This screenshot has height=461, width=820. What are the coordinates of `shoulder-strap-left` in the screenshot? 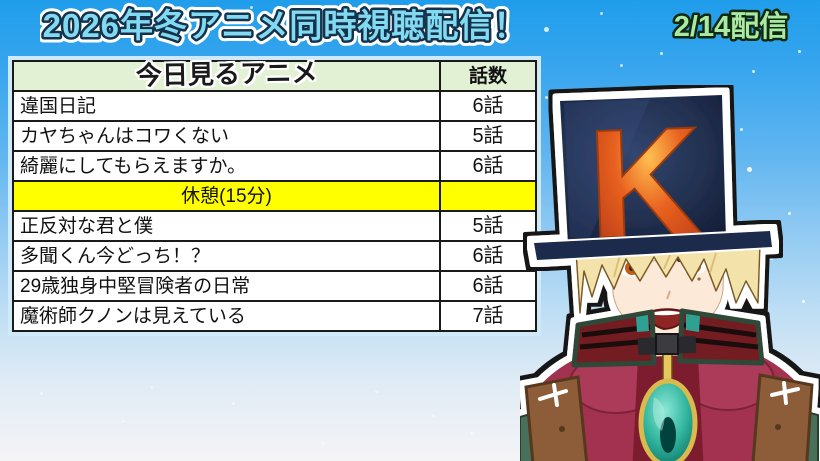 It's located at (556, 418).